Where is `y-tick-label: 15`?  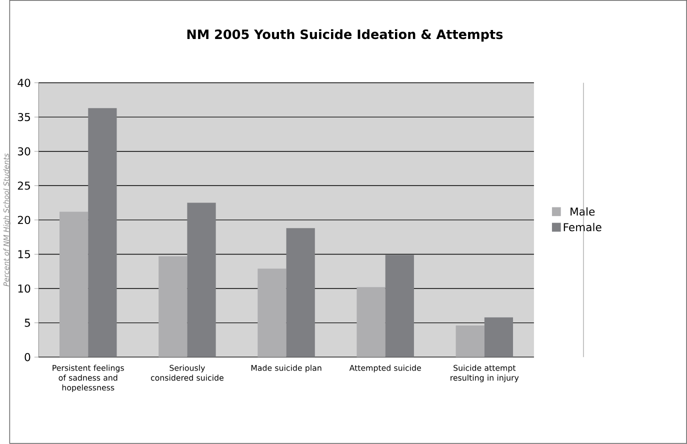 y-tick-label: 15 is located at coordinates (24, 254).